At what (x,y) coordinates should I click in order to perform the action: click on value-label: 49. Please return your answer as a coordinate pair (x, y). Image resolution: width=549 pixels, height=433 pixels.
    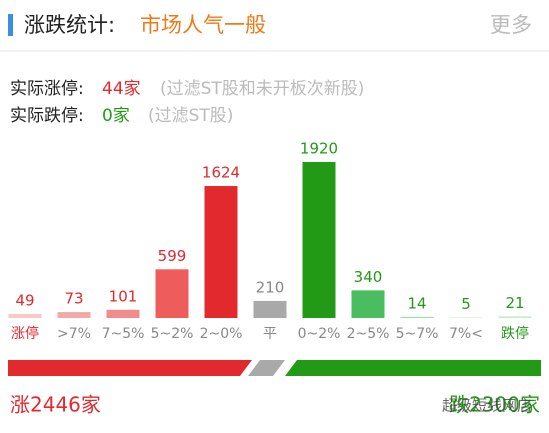
    Looking at the image, I should click on (24, 301).